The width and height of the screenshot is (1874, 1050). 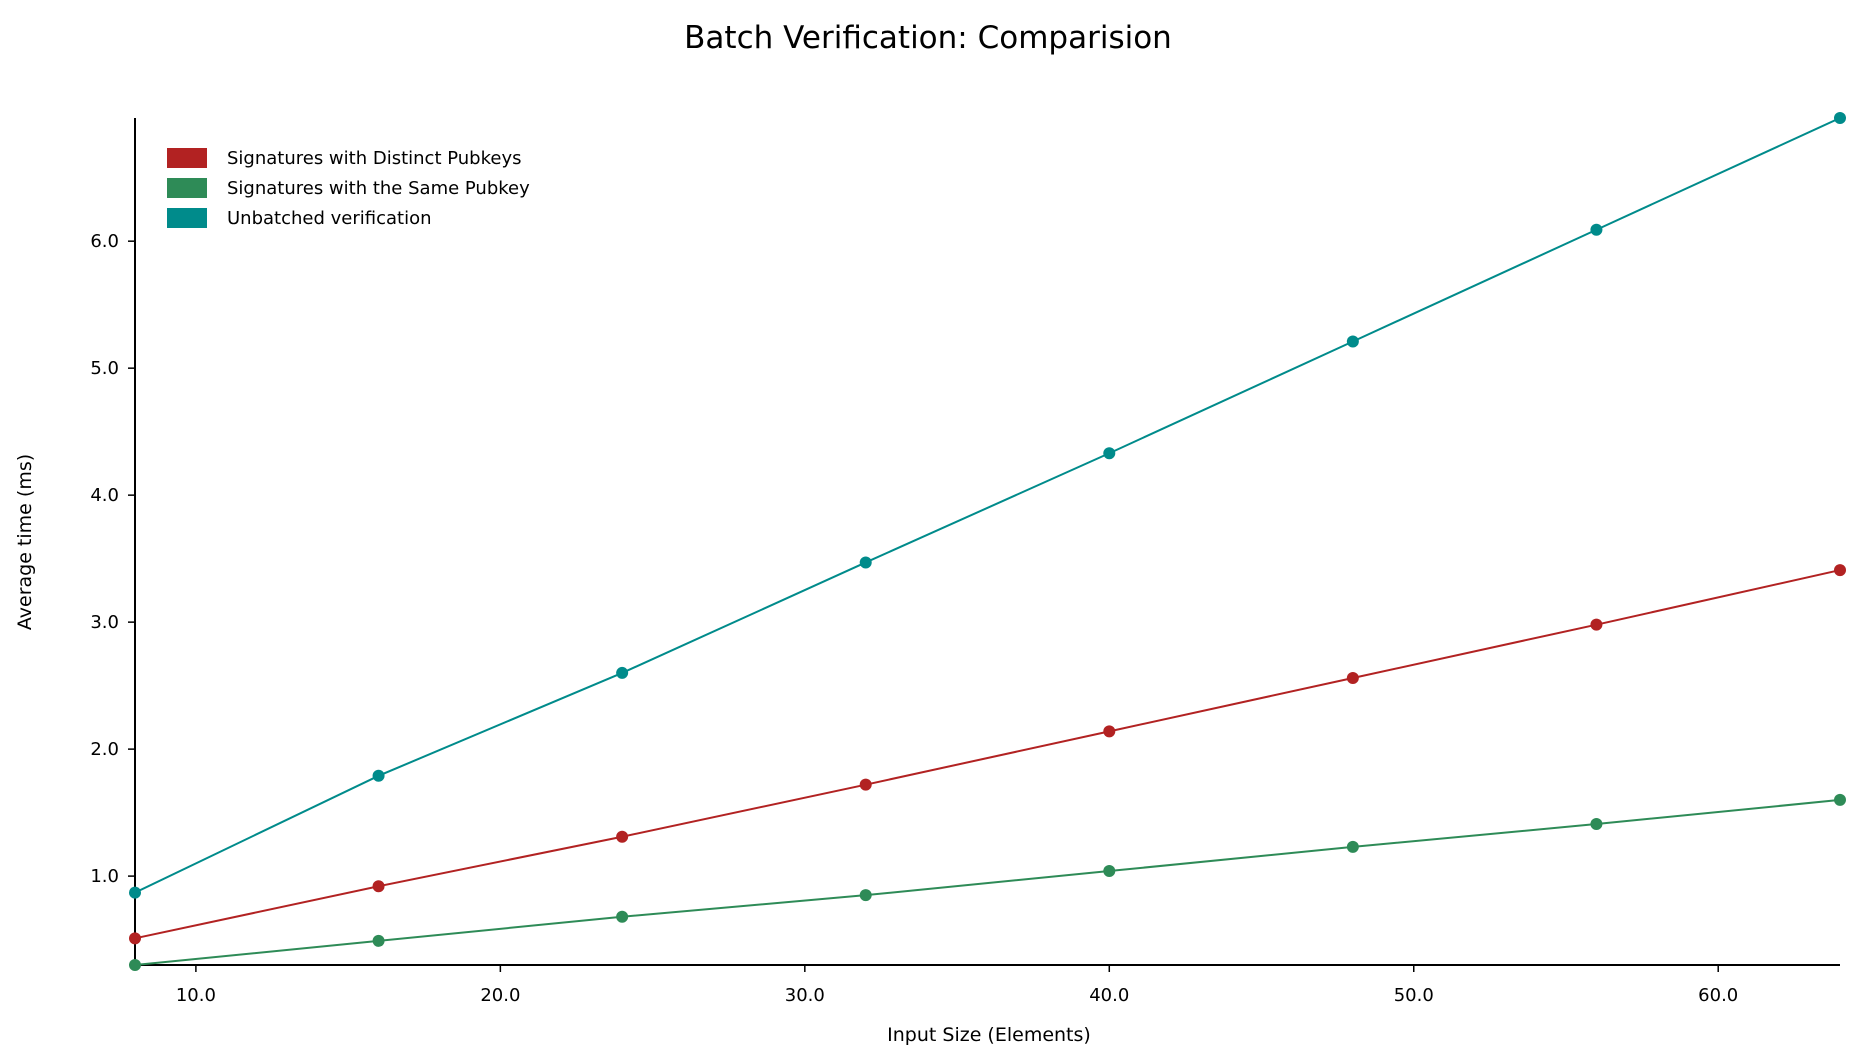 I want to click on x-axis-label: Input Size (Elements), so click(x=989, y=1035).